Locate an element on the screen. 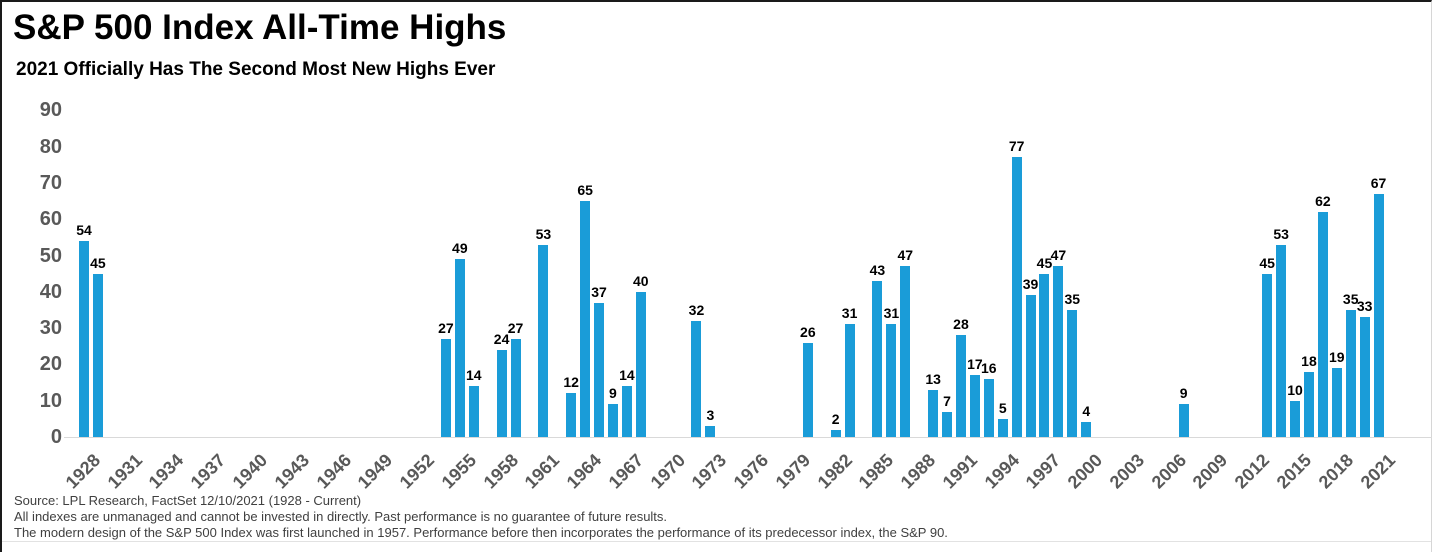  bar-value-label-1999: 35 is located at coordinates (1072, 298).